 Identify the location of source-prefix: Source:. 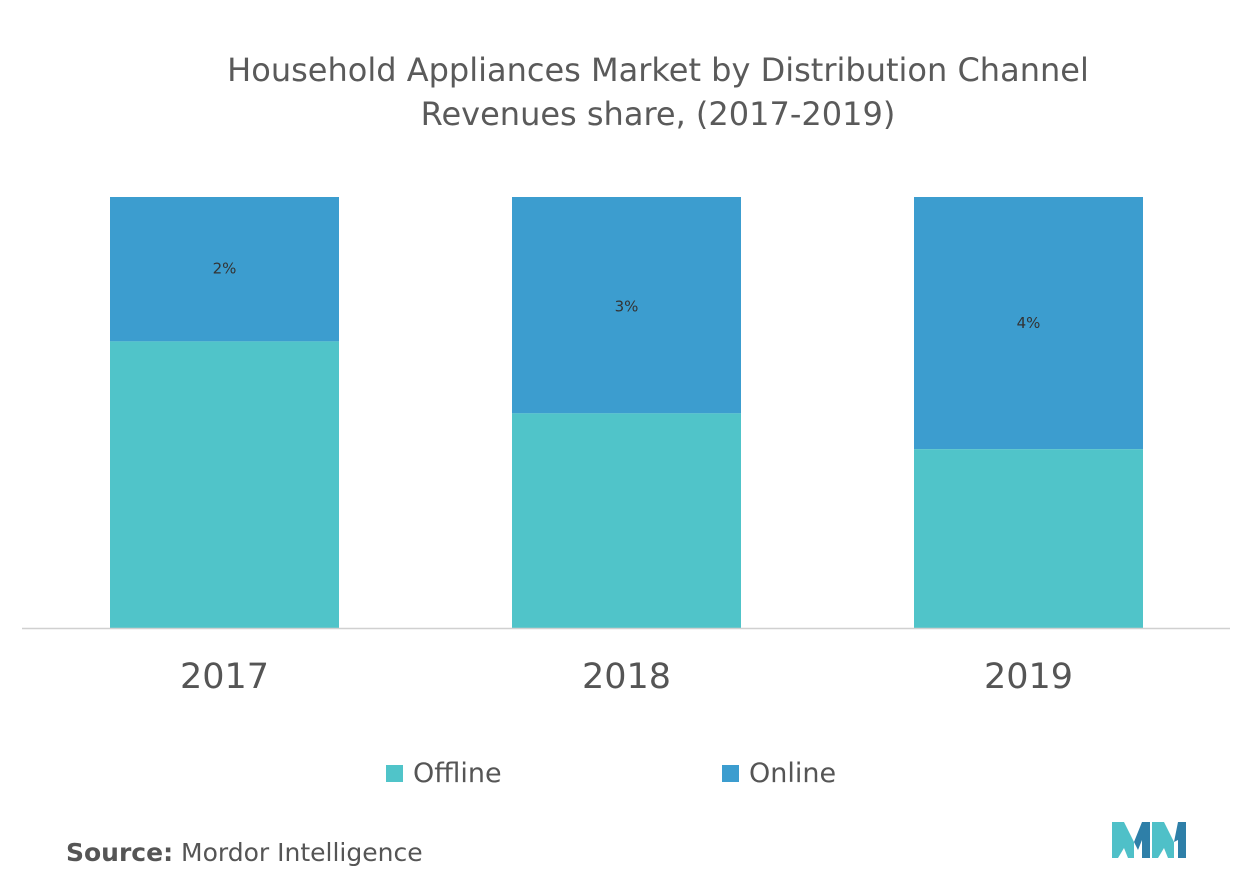
(120, 852).